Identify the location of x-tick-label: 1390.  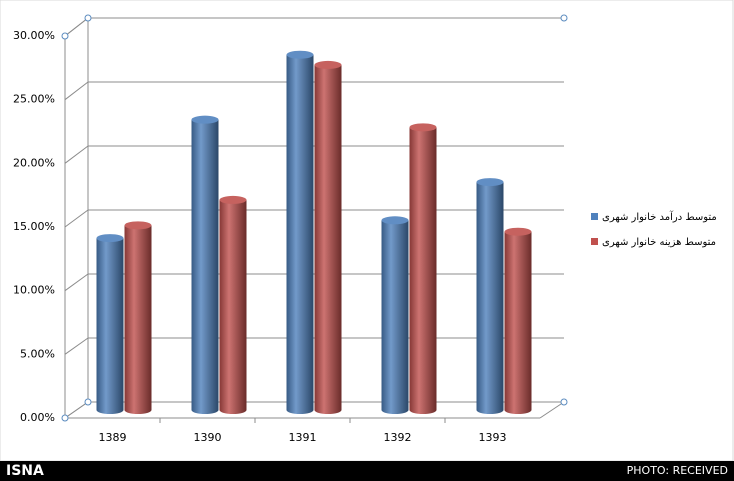
(208, 437).